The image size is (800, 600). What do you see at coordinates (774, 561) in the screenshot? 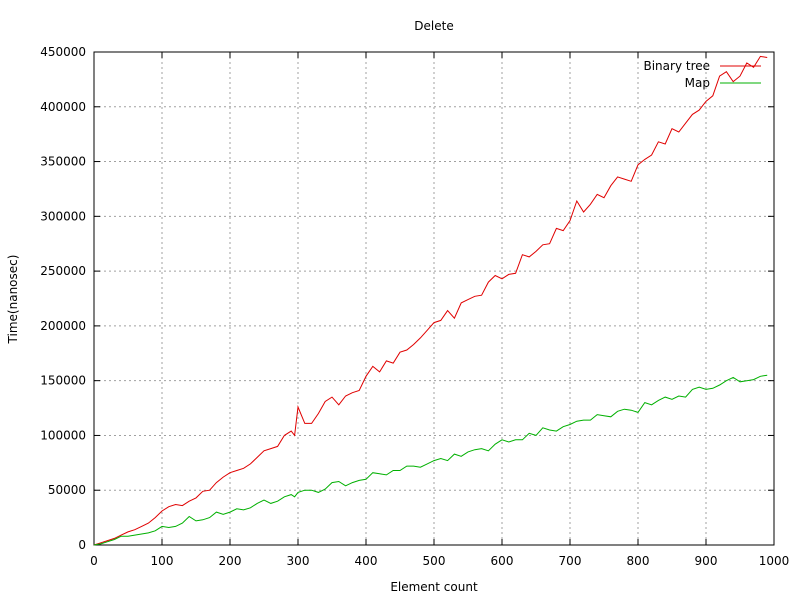
I see `x-tick-label: 1000` at bounding box center [774, 561].